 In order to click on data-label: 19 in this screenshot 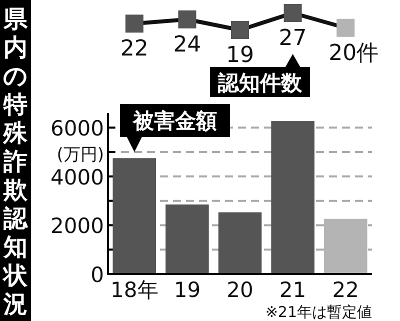, I will do `click(240, 55)`.